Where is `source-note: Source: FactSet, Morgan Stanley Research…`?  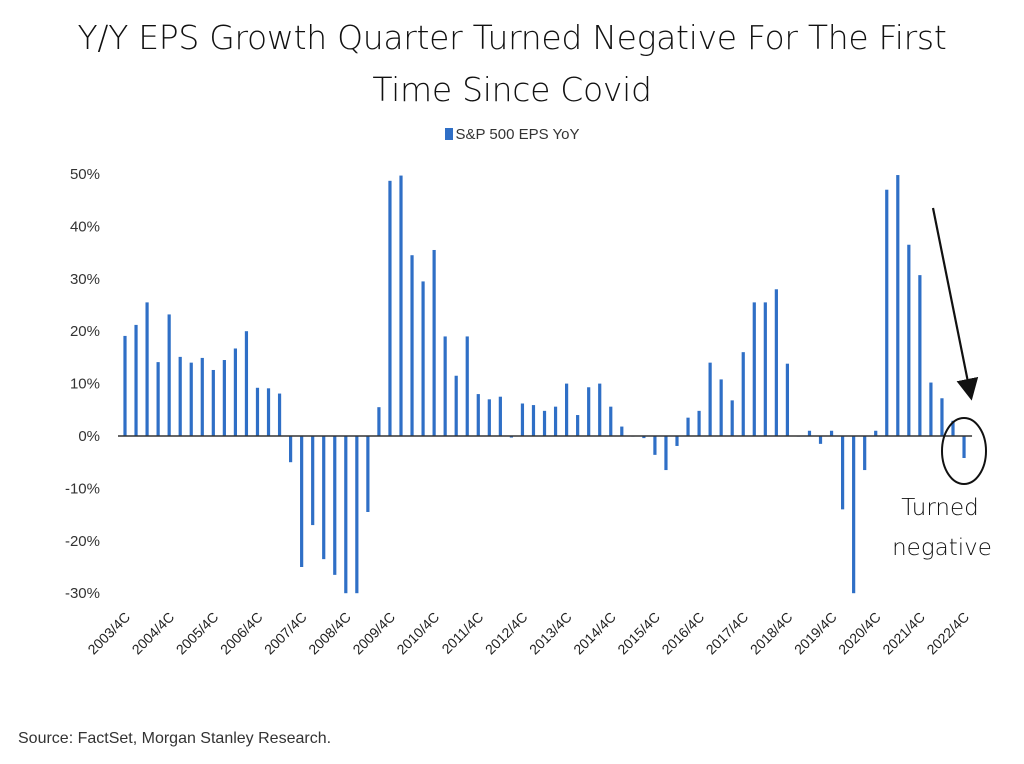 source-note: Source: FactSet, Morgan Stanley Research… is located at coordinates (175, 738).